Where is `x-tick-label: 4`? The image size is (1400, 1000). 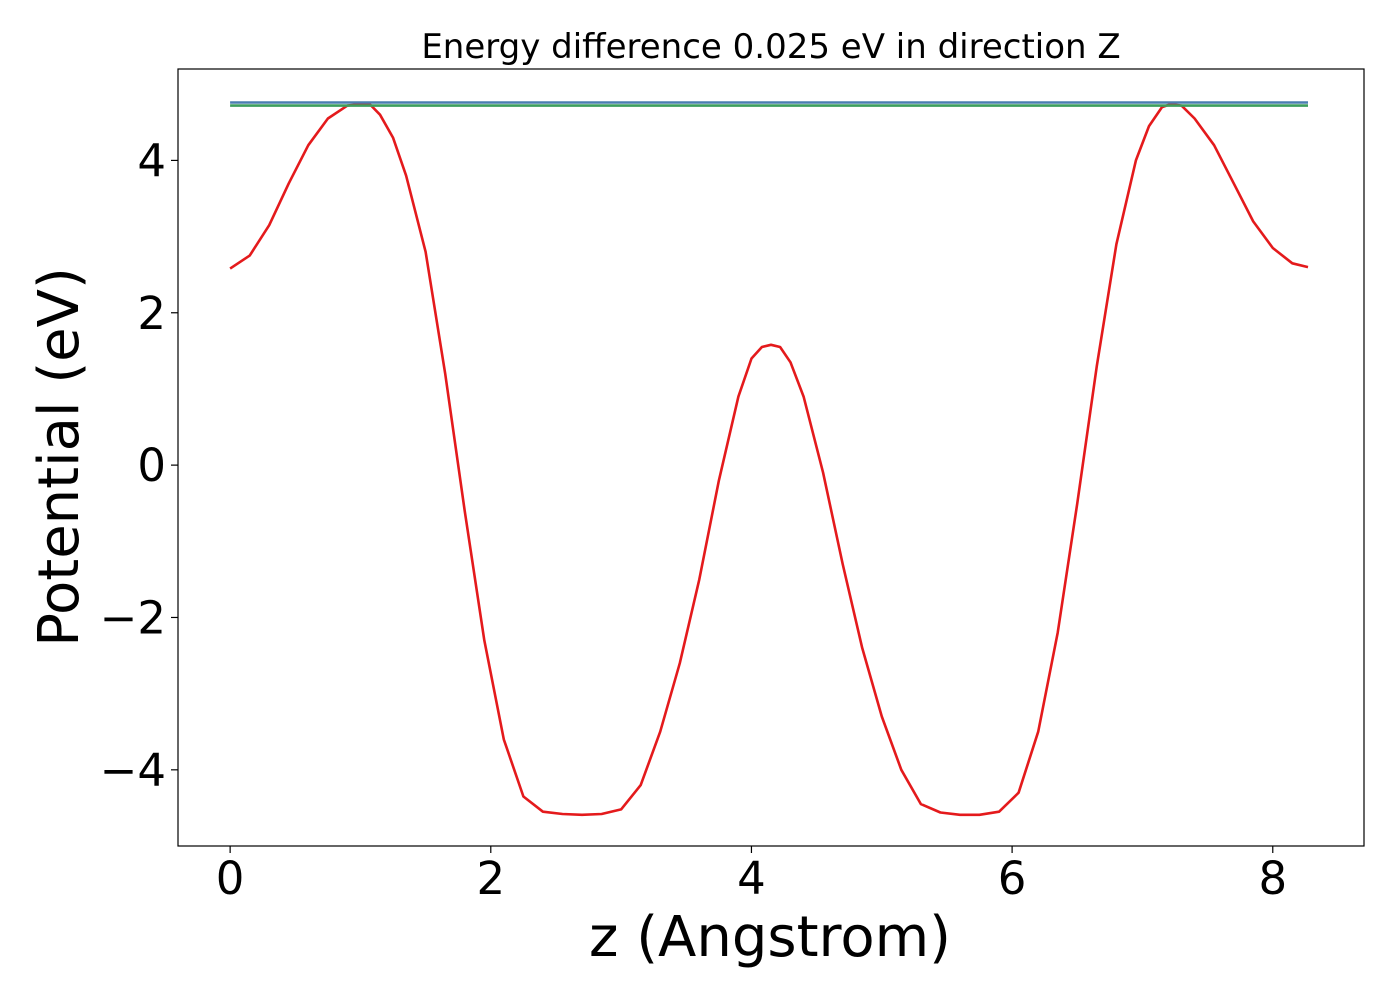
x-tick-label: 4 is located at coordinates (751, 878).